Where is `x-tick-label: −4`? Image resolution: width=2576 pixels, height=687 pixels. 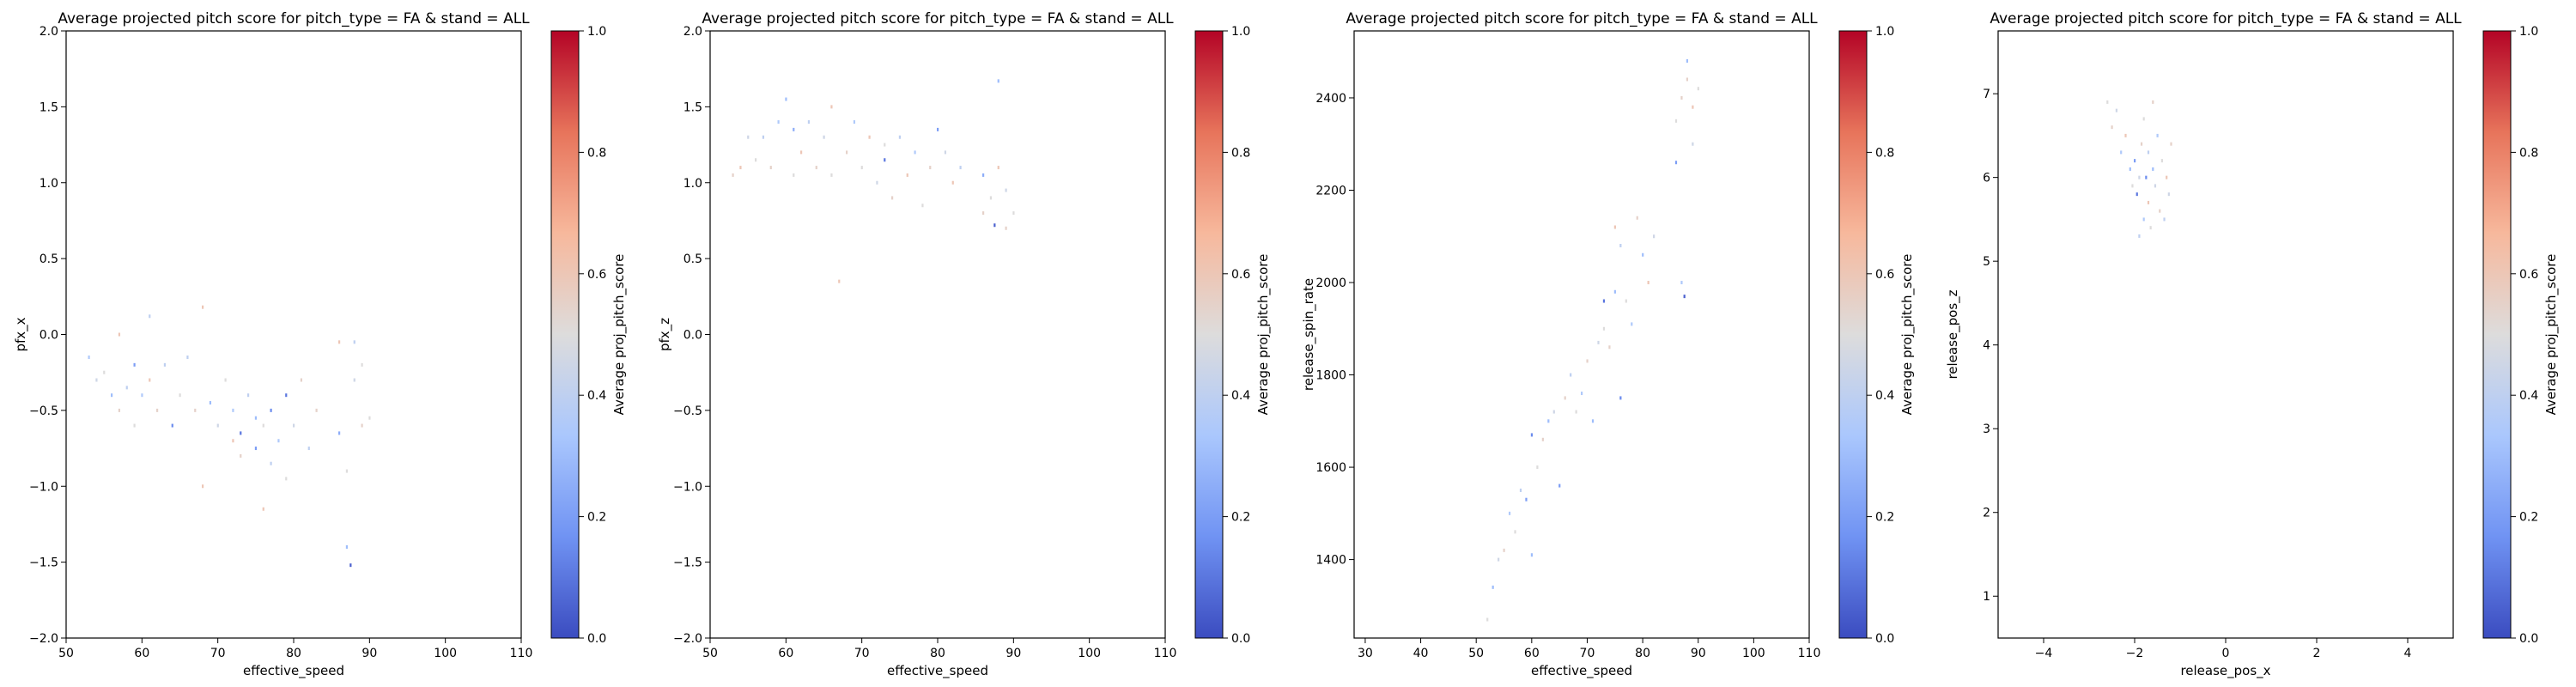
x-tick-label: −4 is located at coordinates (2044, 653).